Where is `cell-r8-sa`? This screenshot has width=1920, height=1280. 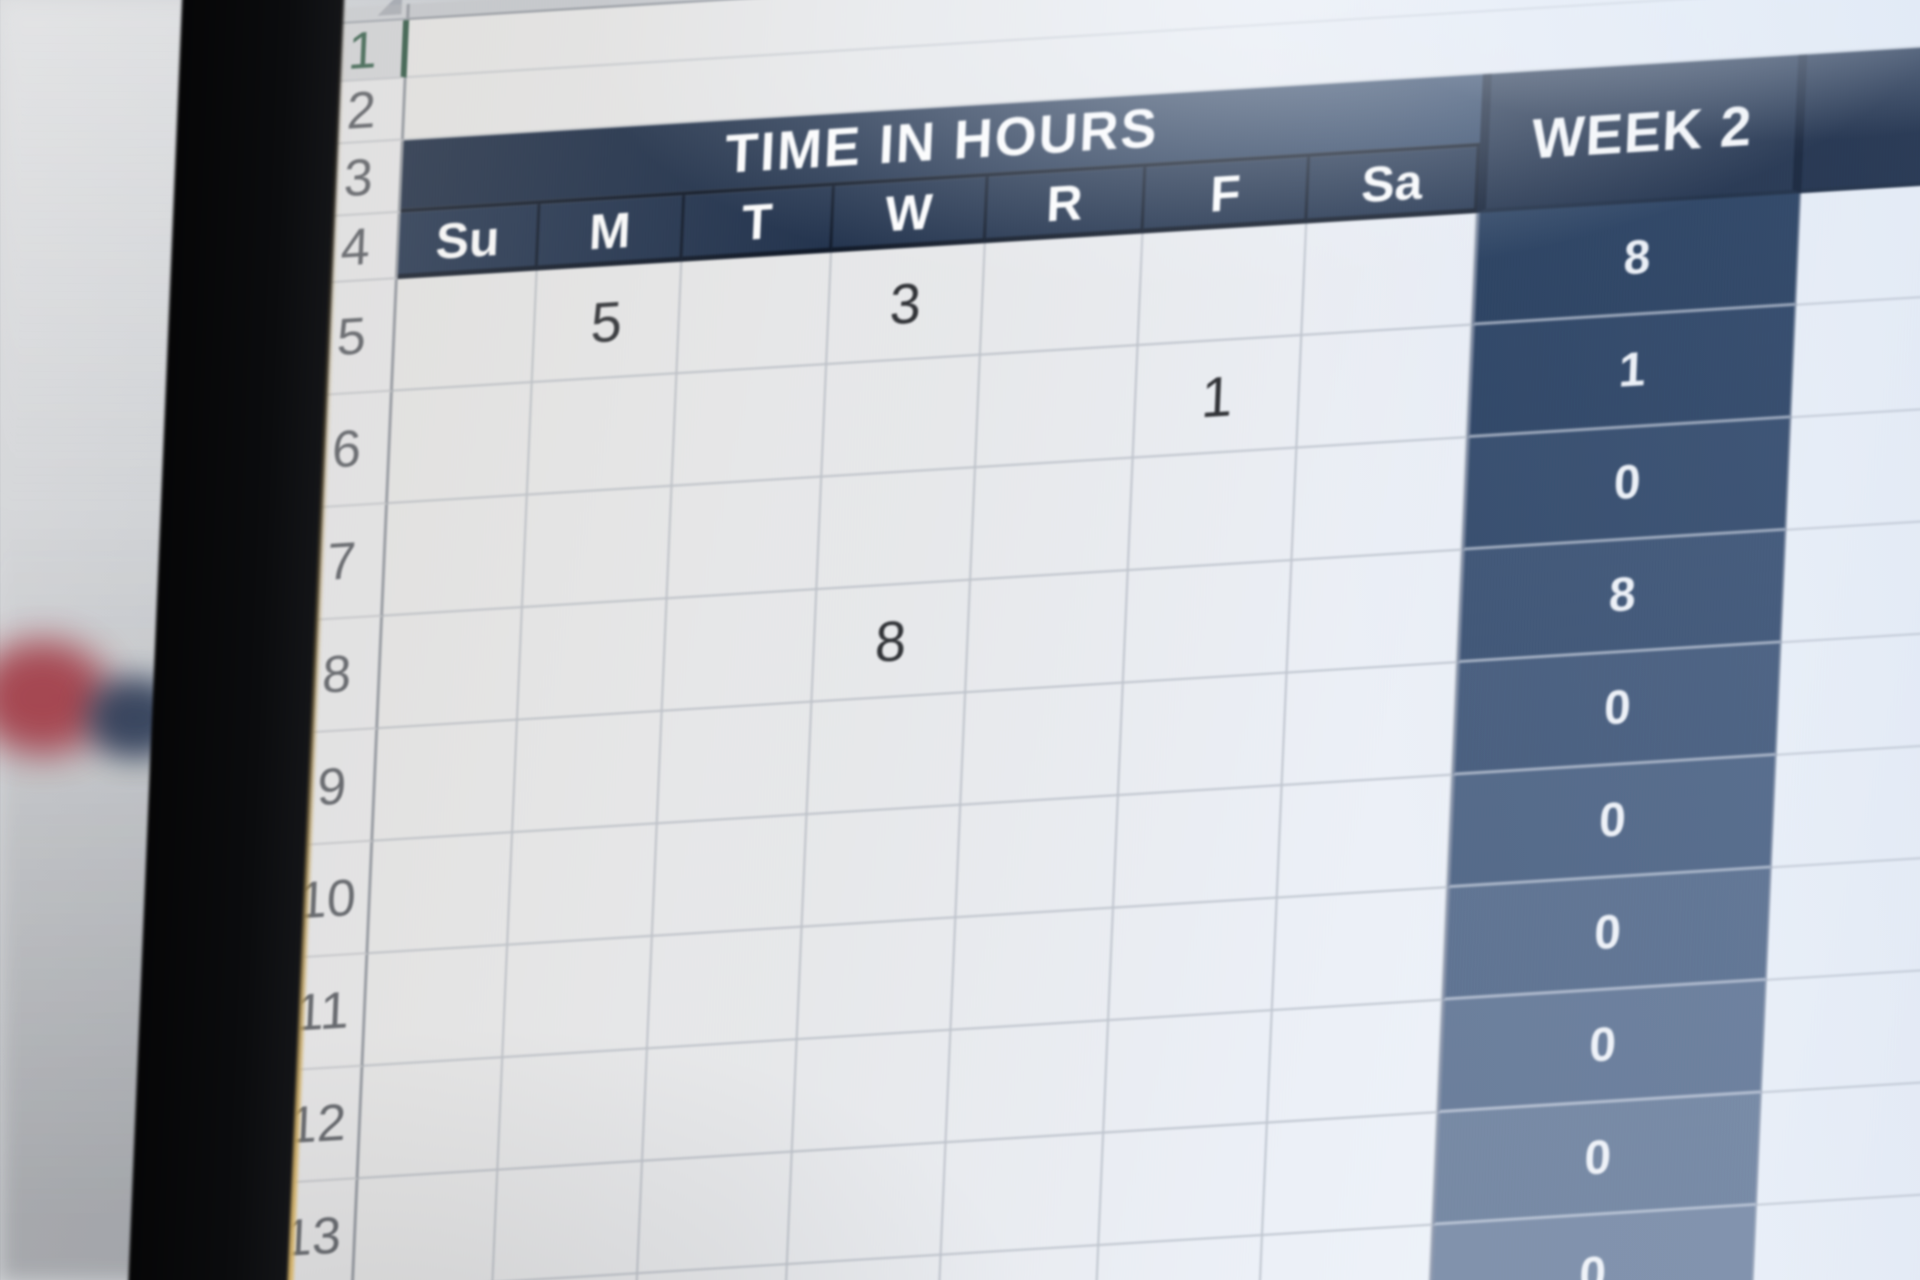
cell-r8-sa is located at coordinates (1375, 612).